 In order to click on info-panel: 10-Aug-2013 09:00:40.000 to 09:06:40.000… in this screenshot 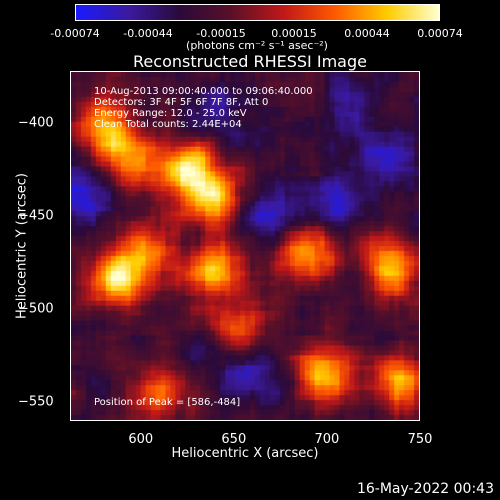, I will do `click(203, 108)`.